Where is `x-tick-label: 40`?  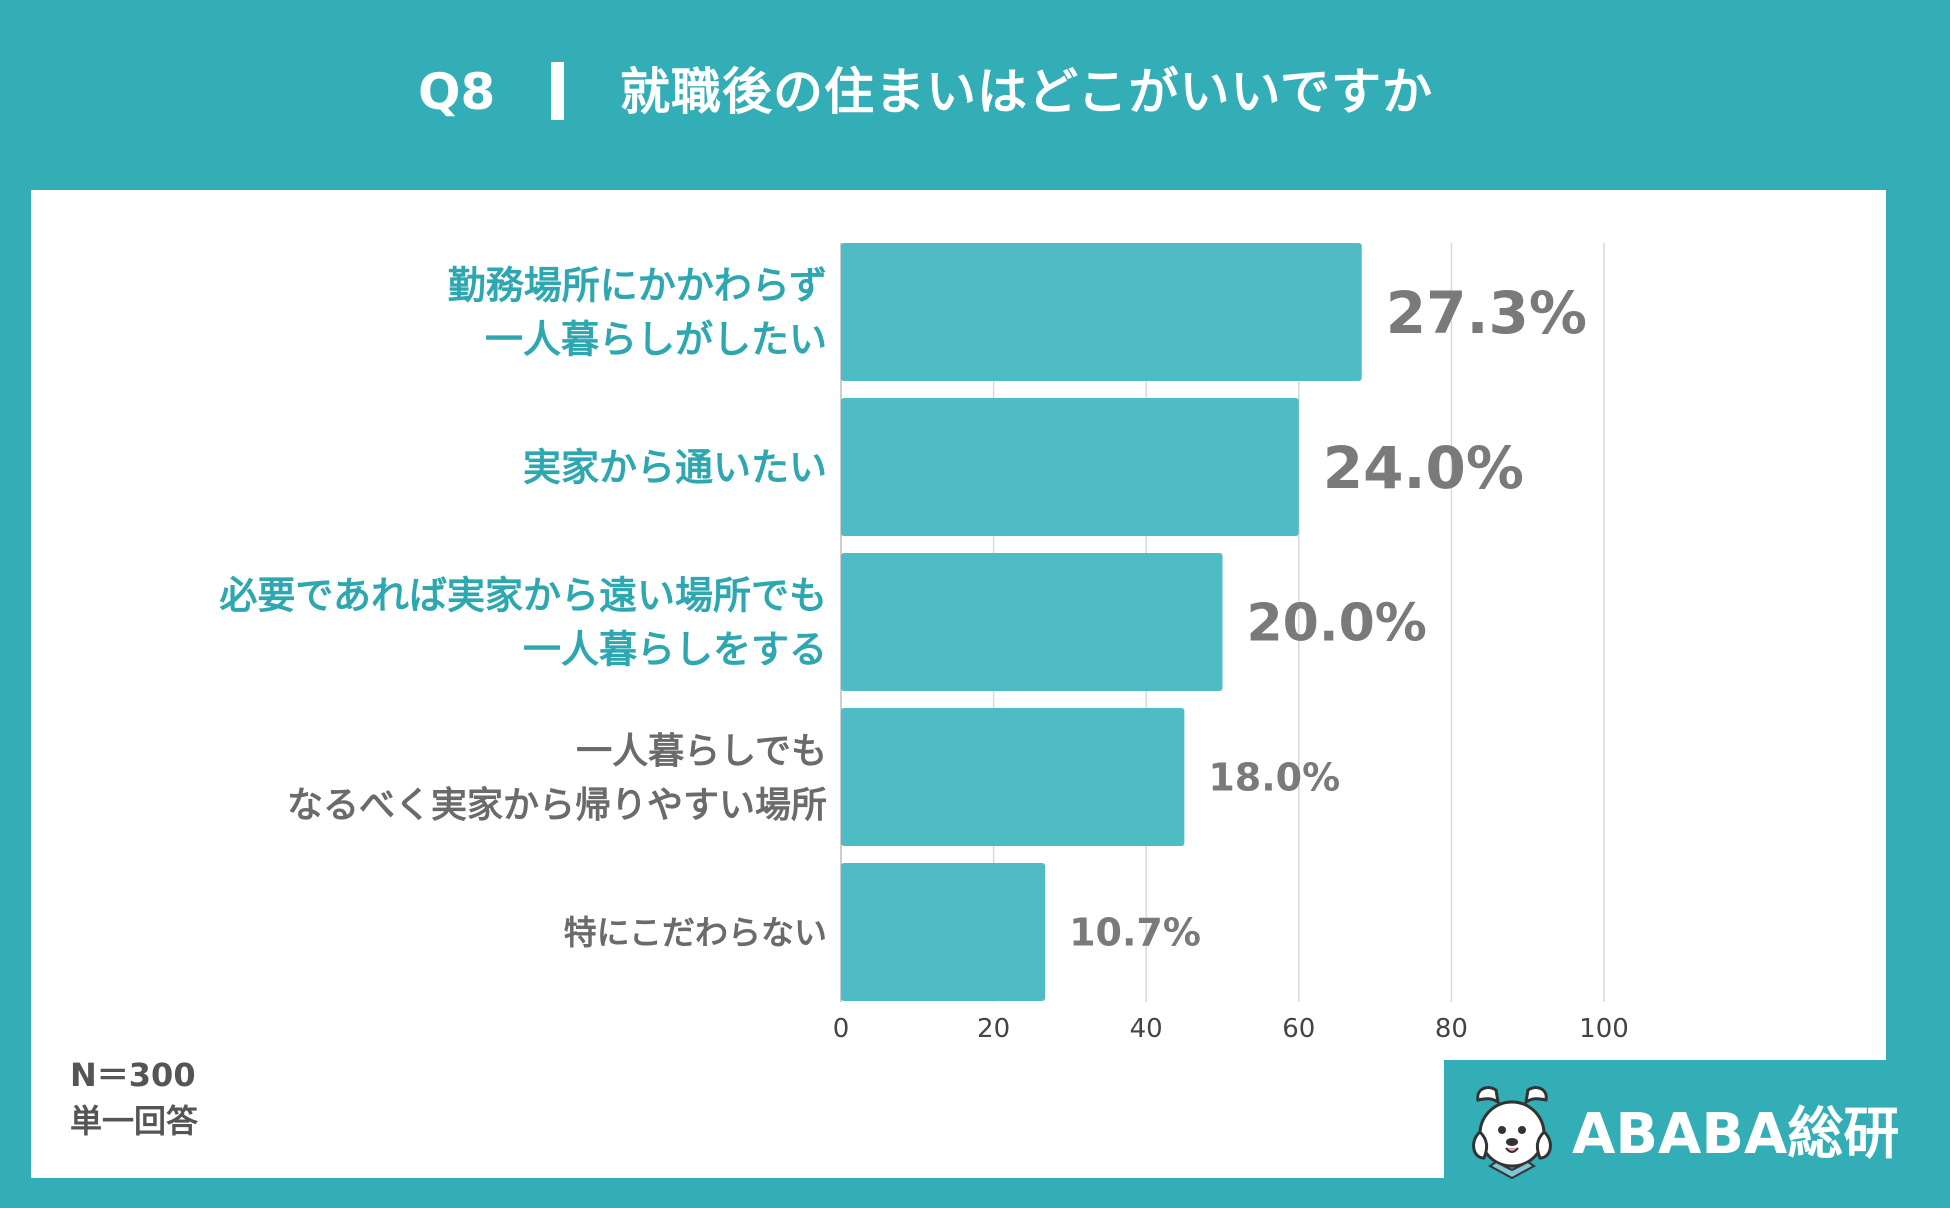 x-tick-label: 40 is located at coordinates (1146, 1029).